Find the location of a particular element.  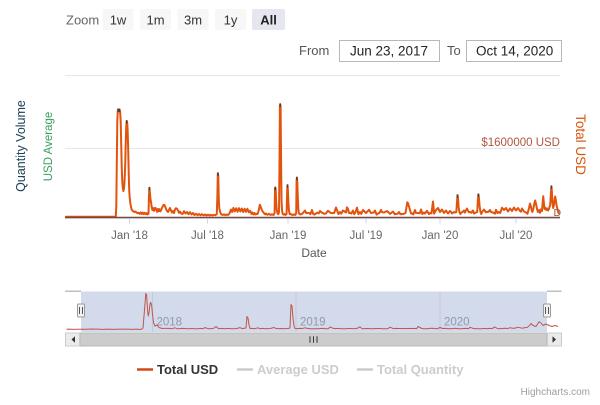

svg-text: 2018 is located at coordinates (170, 323).